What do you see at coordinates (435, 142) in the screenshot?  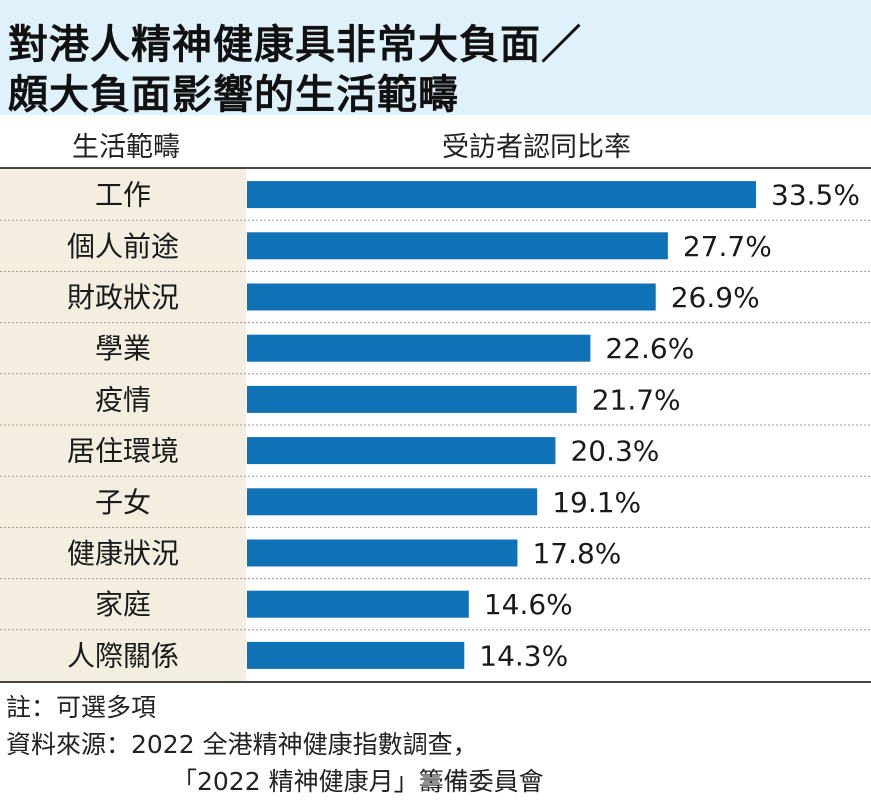 I see `column-header-row: 生活範疇 受訪者認同比率` at bounding box center [435, 142].